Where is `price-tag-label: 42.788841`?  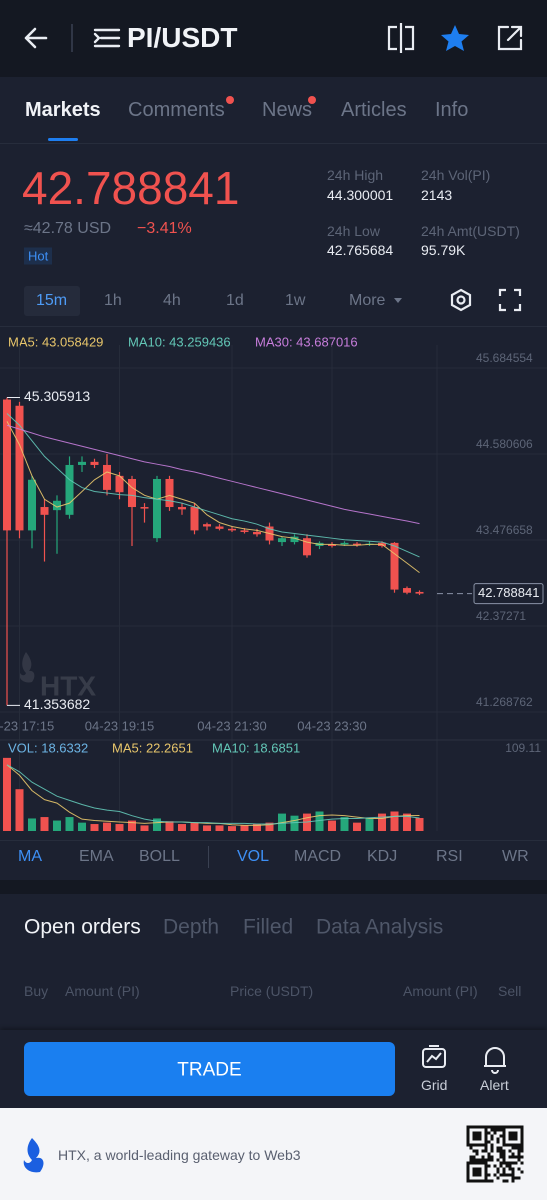
price-tag-label: 42.788841 is located at coordinates (508, 592).